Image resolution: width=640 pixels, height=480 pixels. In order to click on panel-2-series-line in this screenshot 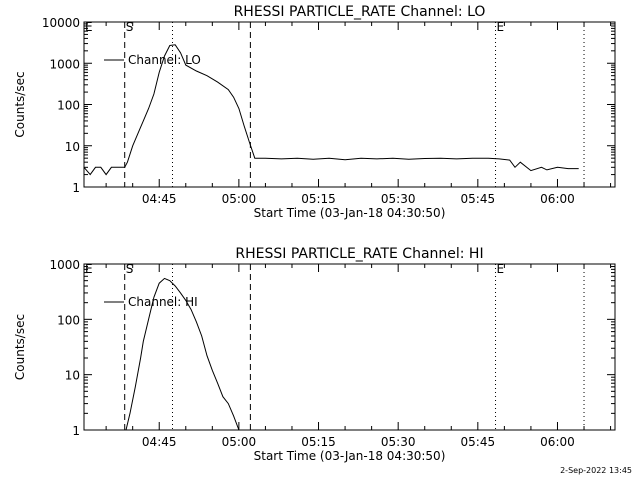, I will do `click(182, 354)`.